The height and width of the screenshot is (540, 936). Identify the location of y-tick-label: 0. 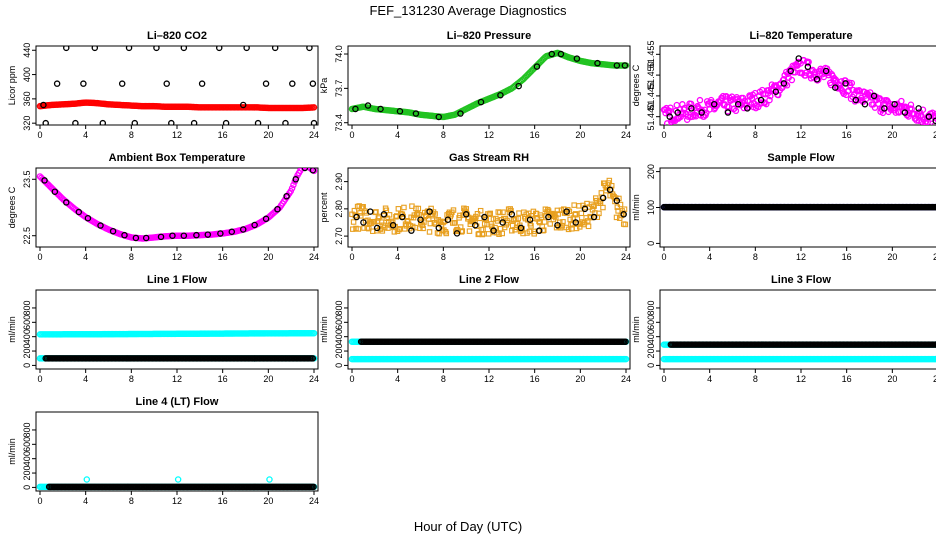
(651, 365).